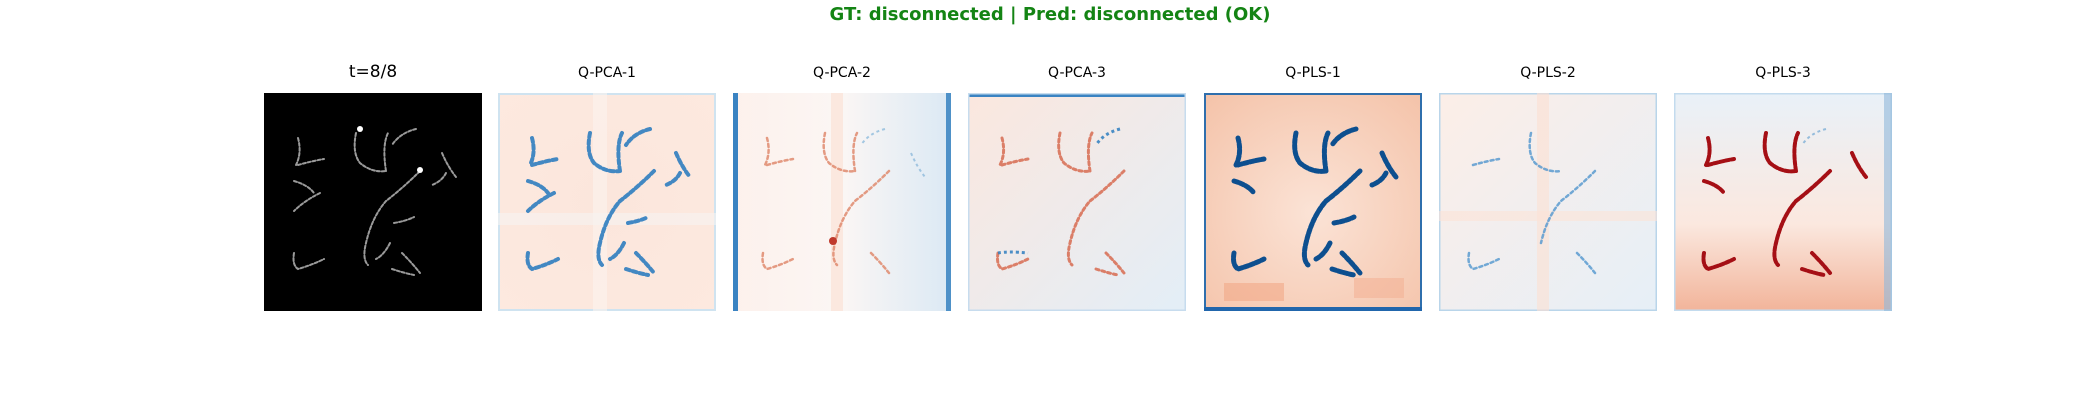 This screenshot has height=400, width=2100. Describe the element at coordinates (1077, 73) in the screenshot. I see `panel-title: Q-PCA-3` at that location.